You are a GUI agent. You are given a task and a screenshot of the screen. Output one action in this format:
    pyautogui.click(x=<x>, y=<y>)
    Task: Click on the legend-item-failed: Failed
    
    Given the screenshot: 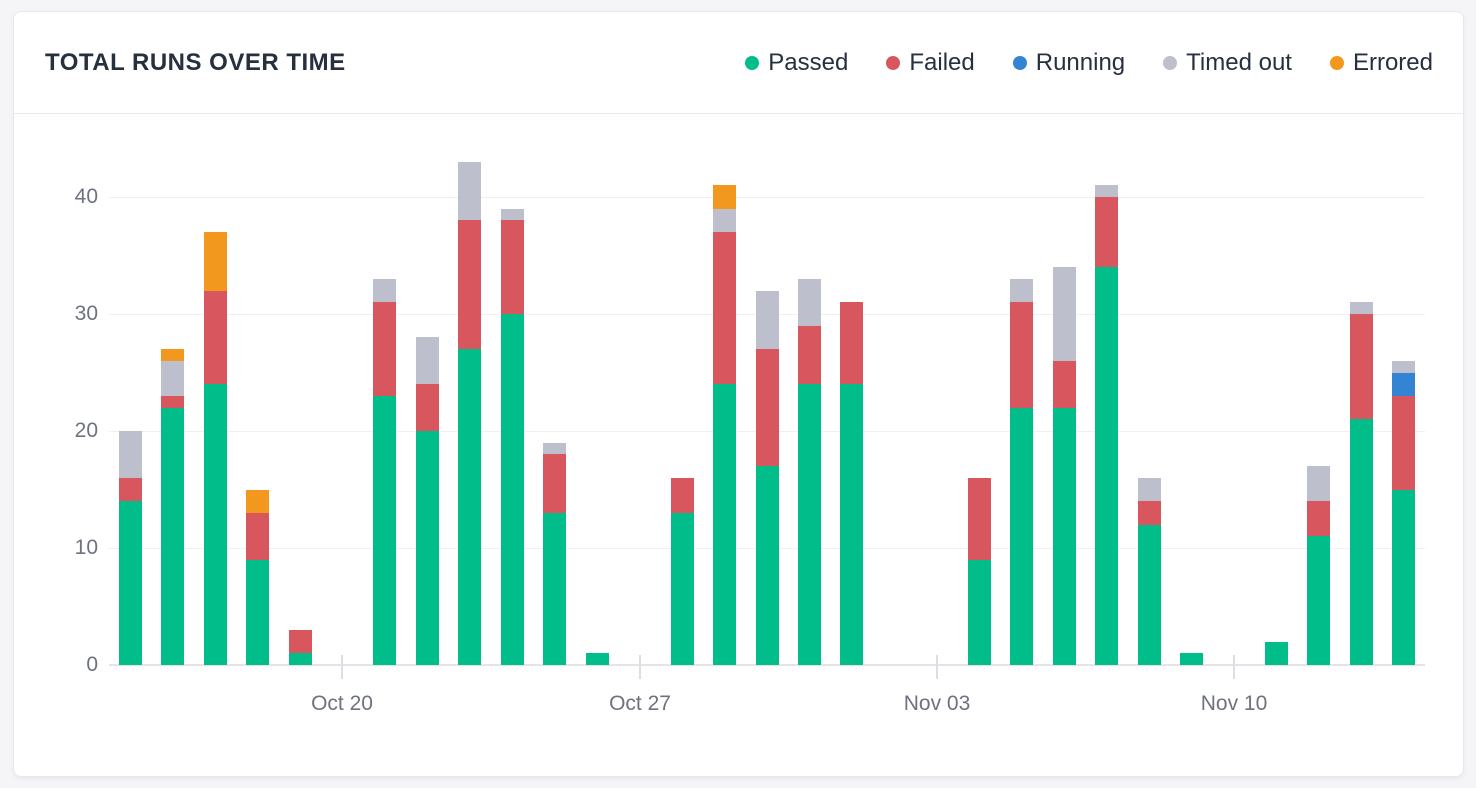 What is the action you would take?
    pyautogui.click(x=930, y=63)
    